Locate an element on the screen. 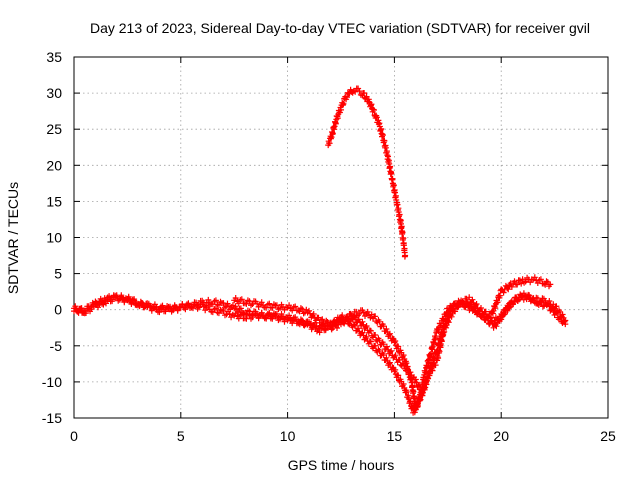 The height and width of the screenshot is (480, 640). series-track-d is located at coordinates (367, 172).